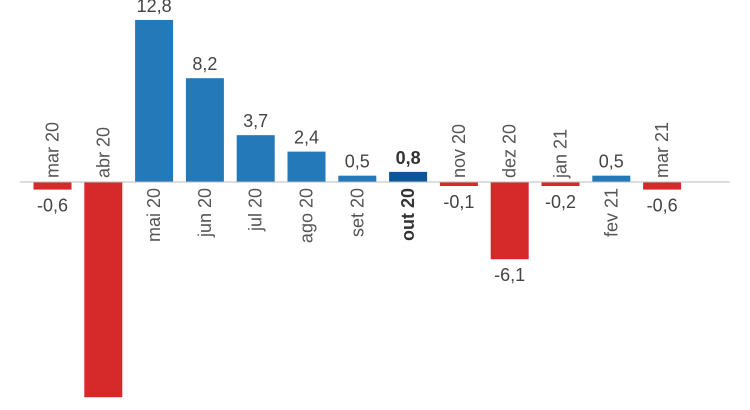 This screenshot has width=750, height=410. I want to click on category-label: fev 21, so click(611, 212).